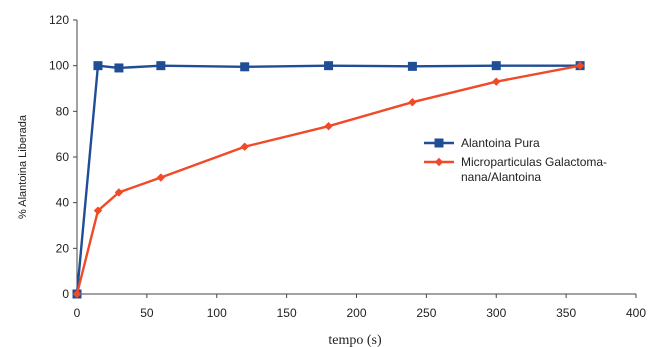  Describe the element at coordinates (77, 313) in the screenshot. I see `x-tick-label: 0` at that location.